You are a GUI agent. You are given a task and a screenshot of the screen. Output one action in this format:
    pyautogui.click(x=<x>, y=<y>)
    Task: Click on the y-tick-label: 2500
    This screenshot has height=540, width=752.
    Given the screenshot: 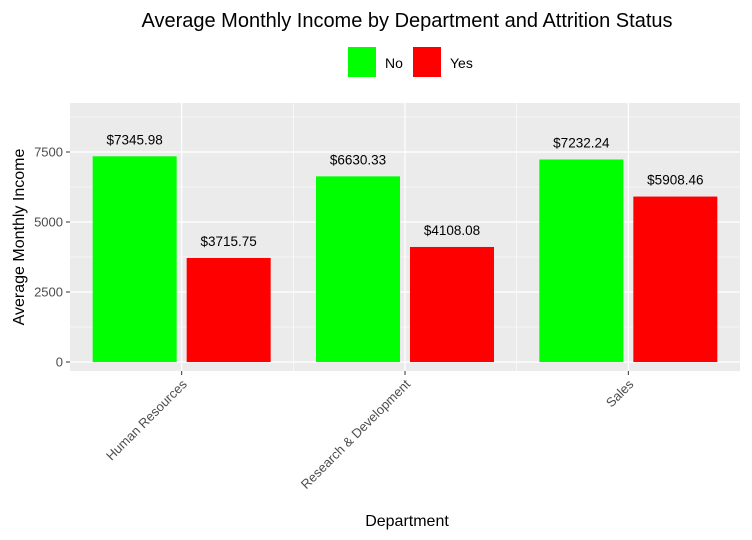 What is the action you would take?
    pyautogui.click(x=48, y=292)
    